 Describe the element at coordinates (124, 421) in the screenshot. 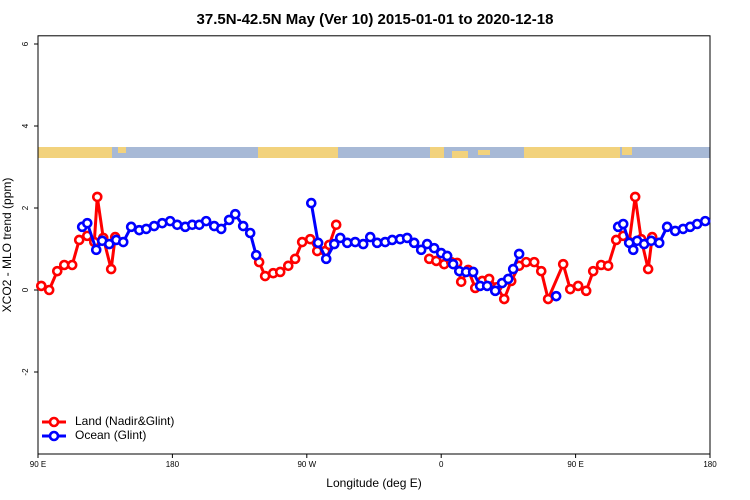

I see `legend-label: Land (Nadir&Glint)` at that location.